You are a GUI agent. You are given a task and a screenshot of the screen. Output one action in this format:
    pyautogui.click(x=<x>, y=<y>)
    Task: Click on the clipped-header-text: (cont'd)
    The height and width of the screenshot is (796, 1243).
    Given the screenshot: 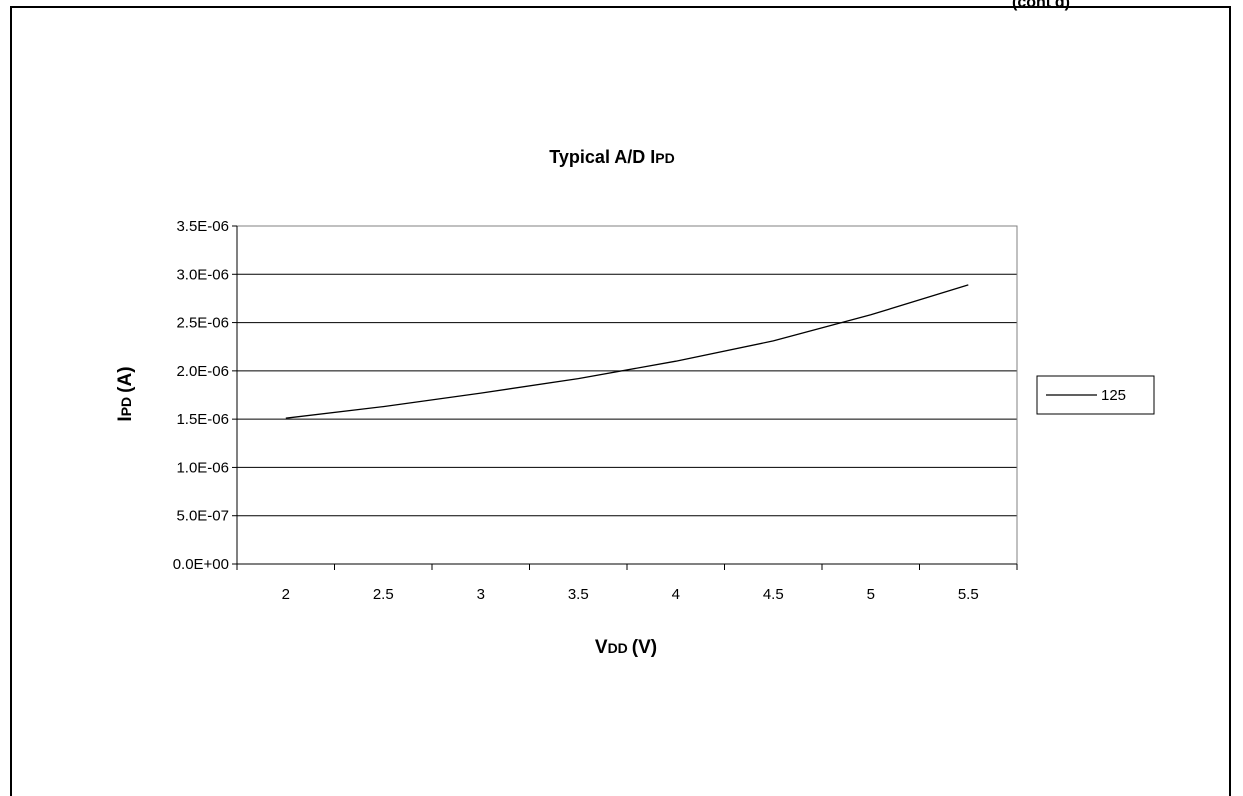 What is the action you would take?
    pyautogui.click(x=1041, y=5)
    